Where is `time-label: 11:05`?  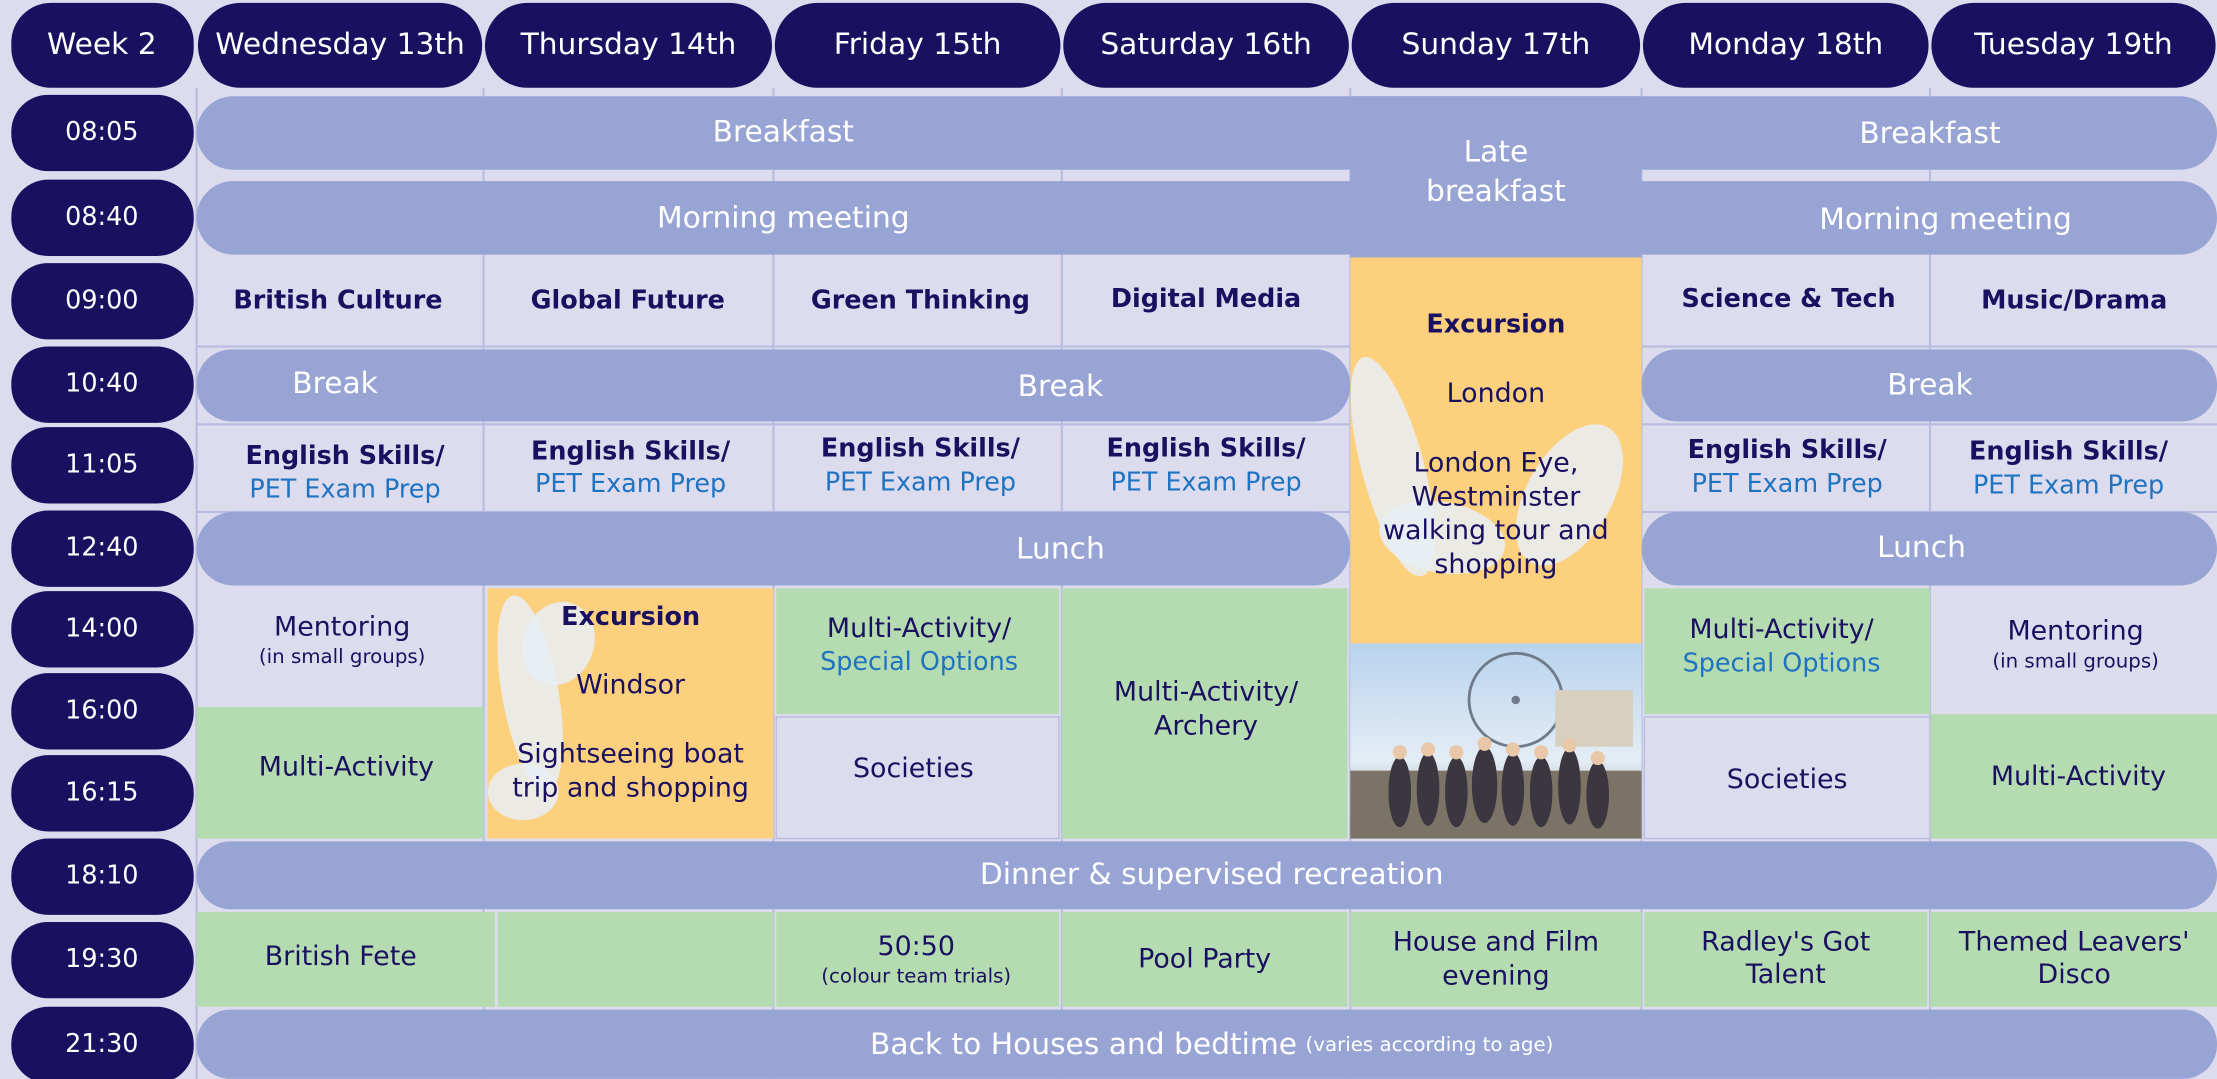
time-label: 11:05 is located at coordinates (101, 464).